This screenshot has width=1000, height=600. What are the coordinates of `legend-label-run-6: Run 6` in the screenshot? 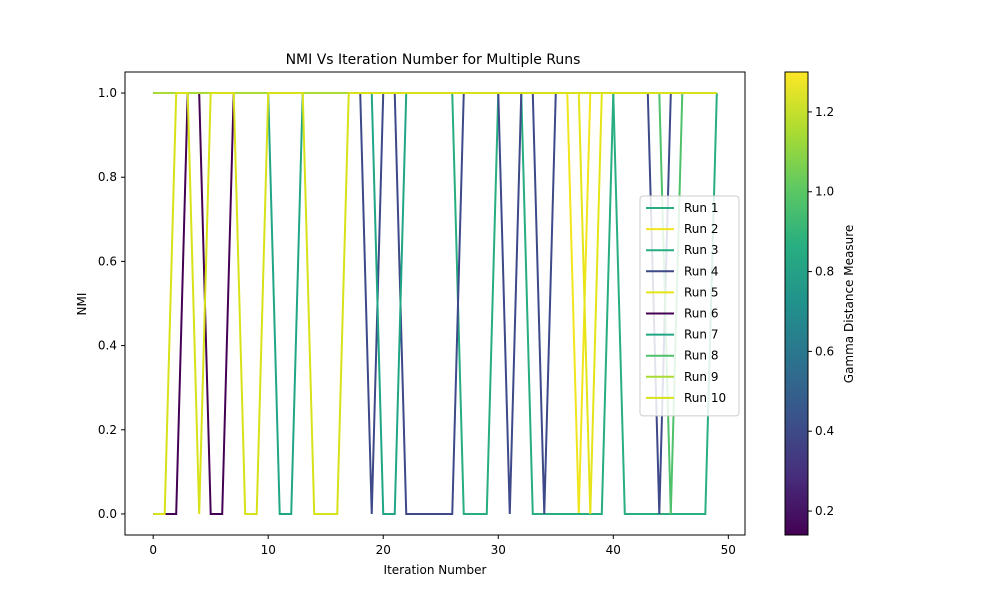 It's located at (701, 314).